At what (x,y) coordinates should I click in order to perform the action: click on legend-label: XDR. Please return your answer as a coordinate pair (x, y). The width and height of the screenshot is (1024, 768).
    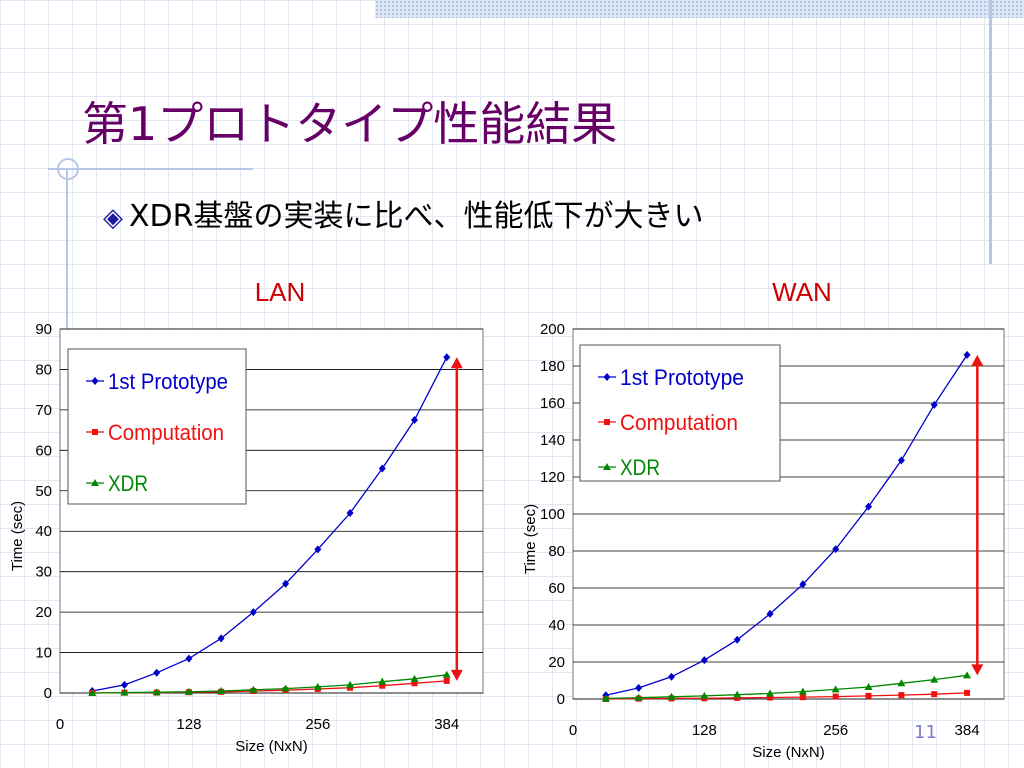
    Looking at the image, I should click on (640, 467).